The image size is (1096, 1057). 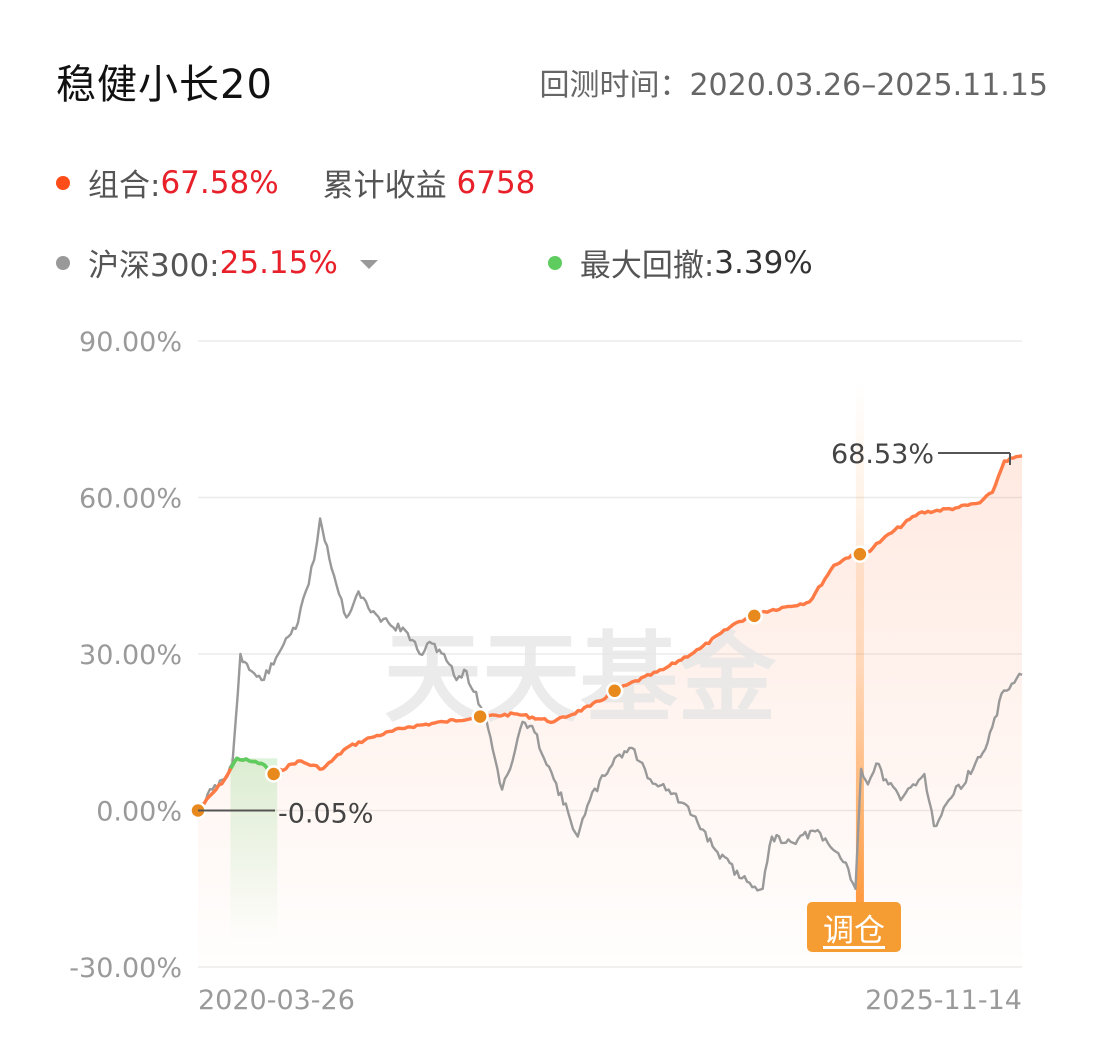 What do you see at coordinates (130, 499) in the screenshot?
I see `y-tick-label: 60.00%` at bounding box center [130, 499].